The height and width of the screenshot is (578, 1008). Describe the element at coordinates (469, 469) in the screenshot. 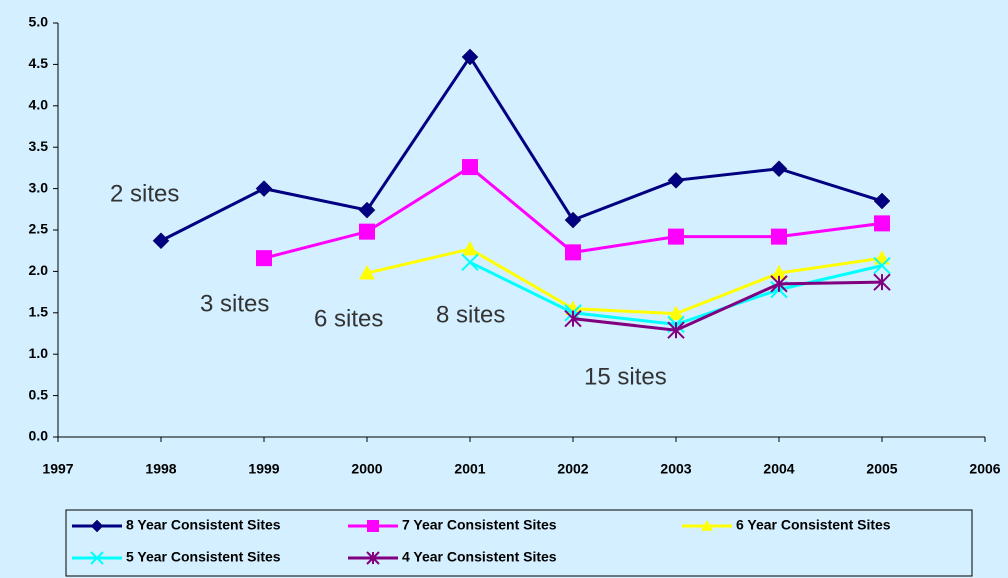

I see `x-tick-label: 2001` at that location.